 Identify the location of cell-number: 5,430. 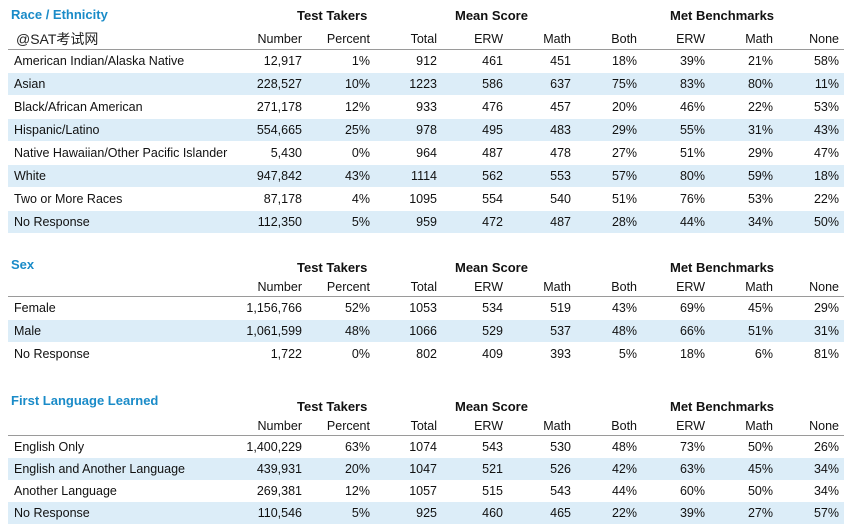
(286, 153).